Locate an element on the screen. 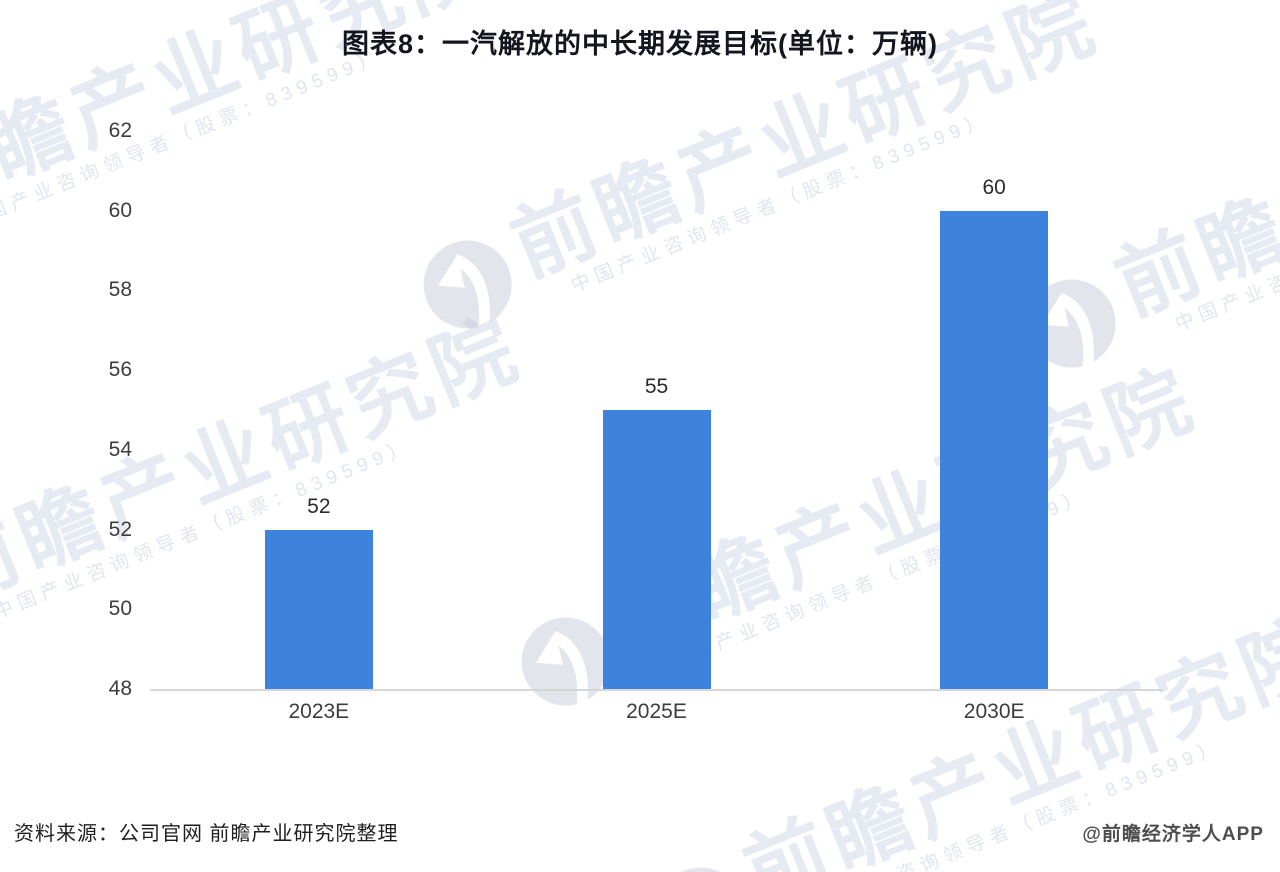  y-axis-tick-label: 58 is located at coordinates (120, 290).